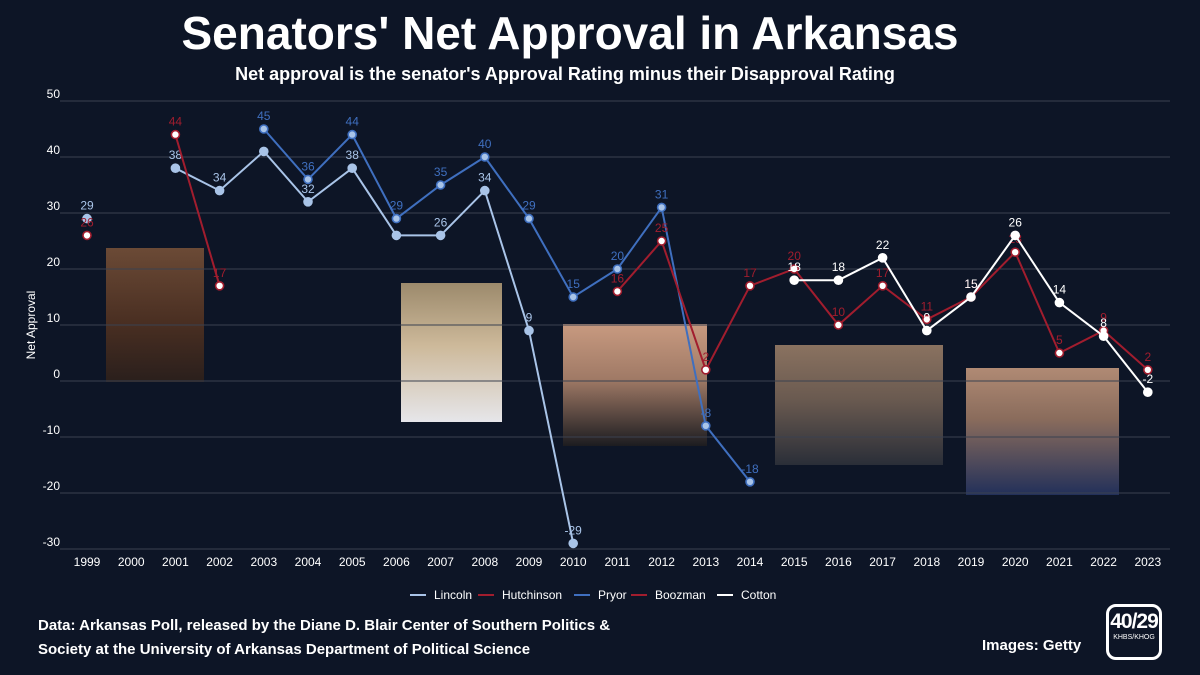 This screenshot has height=675, width=1200. Describe the element at coordinates (308, 189) in the screenshot. I see `data-label: 32` at that location.